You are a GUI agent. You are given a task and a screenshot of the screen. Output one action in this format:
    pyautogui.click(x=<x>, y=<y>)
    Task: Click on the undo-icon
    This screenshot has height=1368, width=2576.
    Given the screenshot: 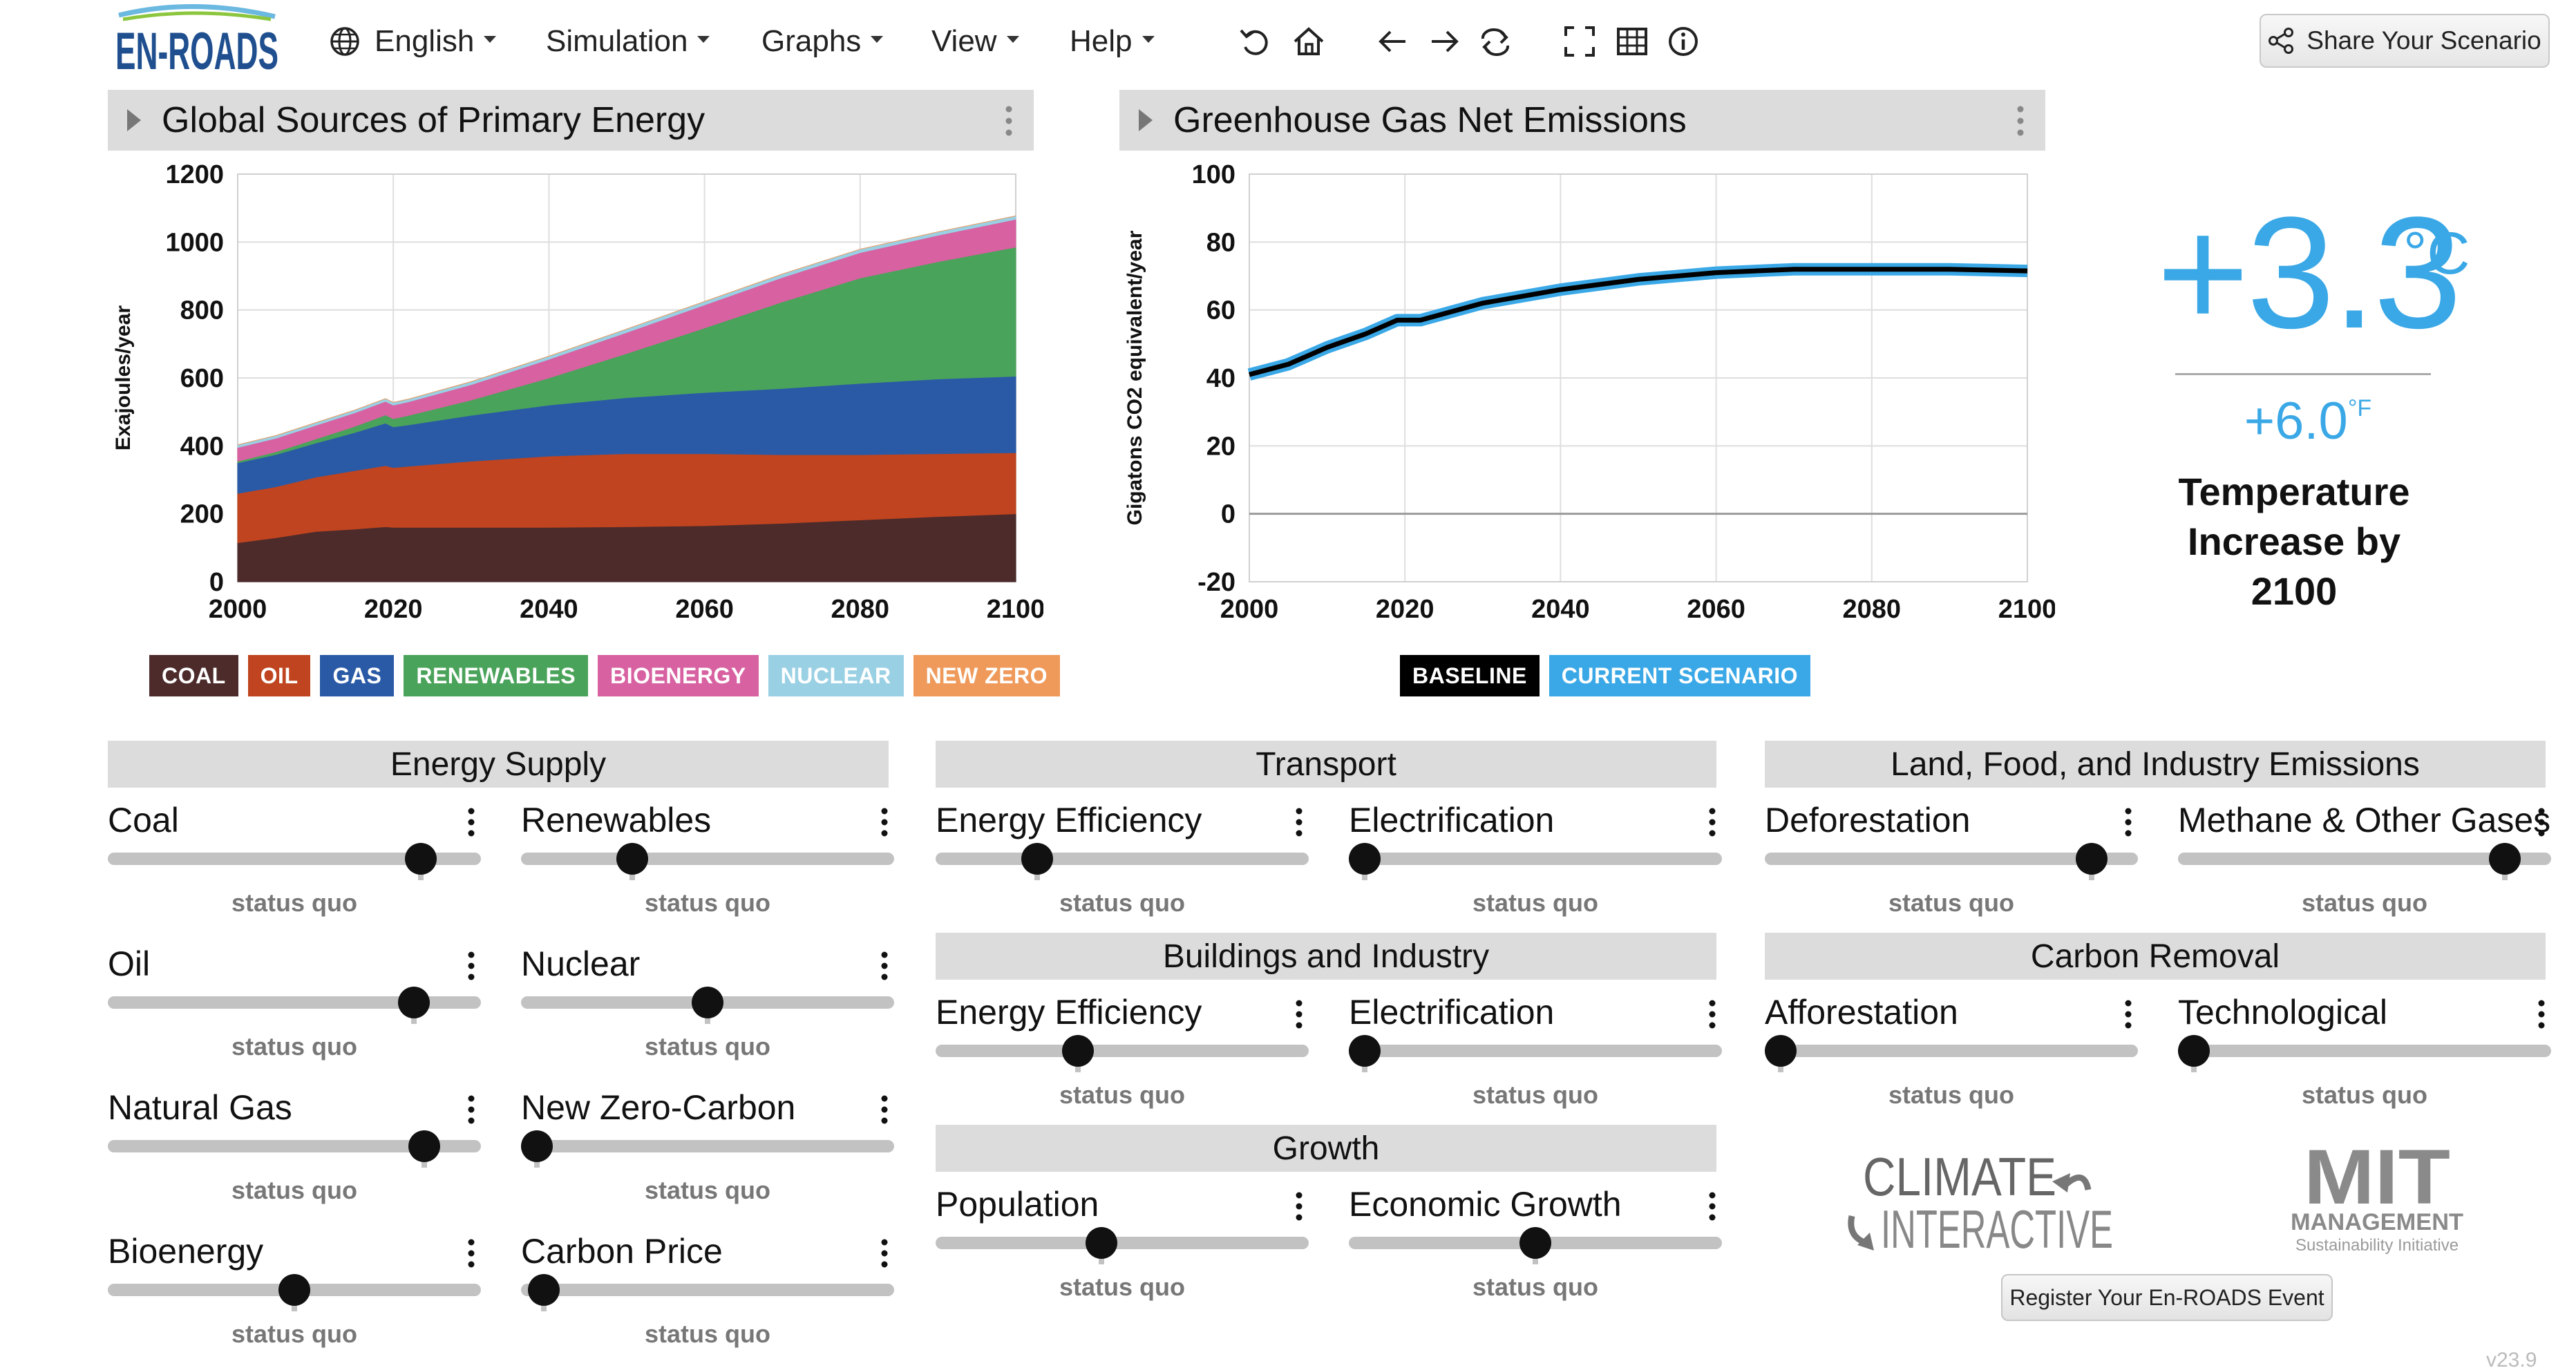 What is the action you would take?
    pyautogui.click(x=1254, y=41)
    